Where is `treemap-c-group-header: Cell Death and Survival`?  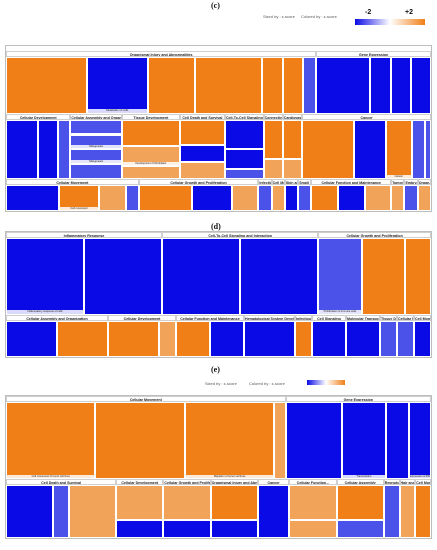 treemap-c-group-header: Cell Death and Survival is located at coordinates (202, 116).